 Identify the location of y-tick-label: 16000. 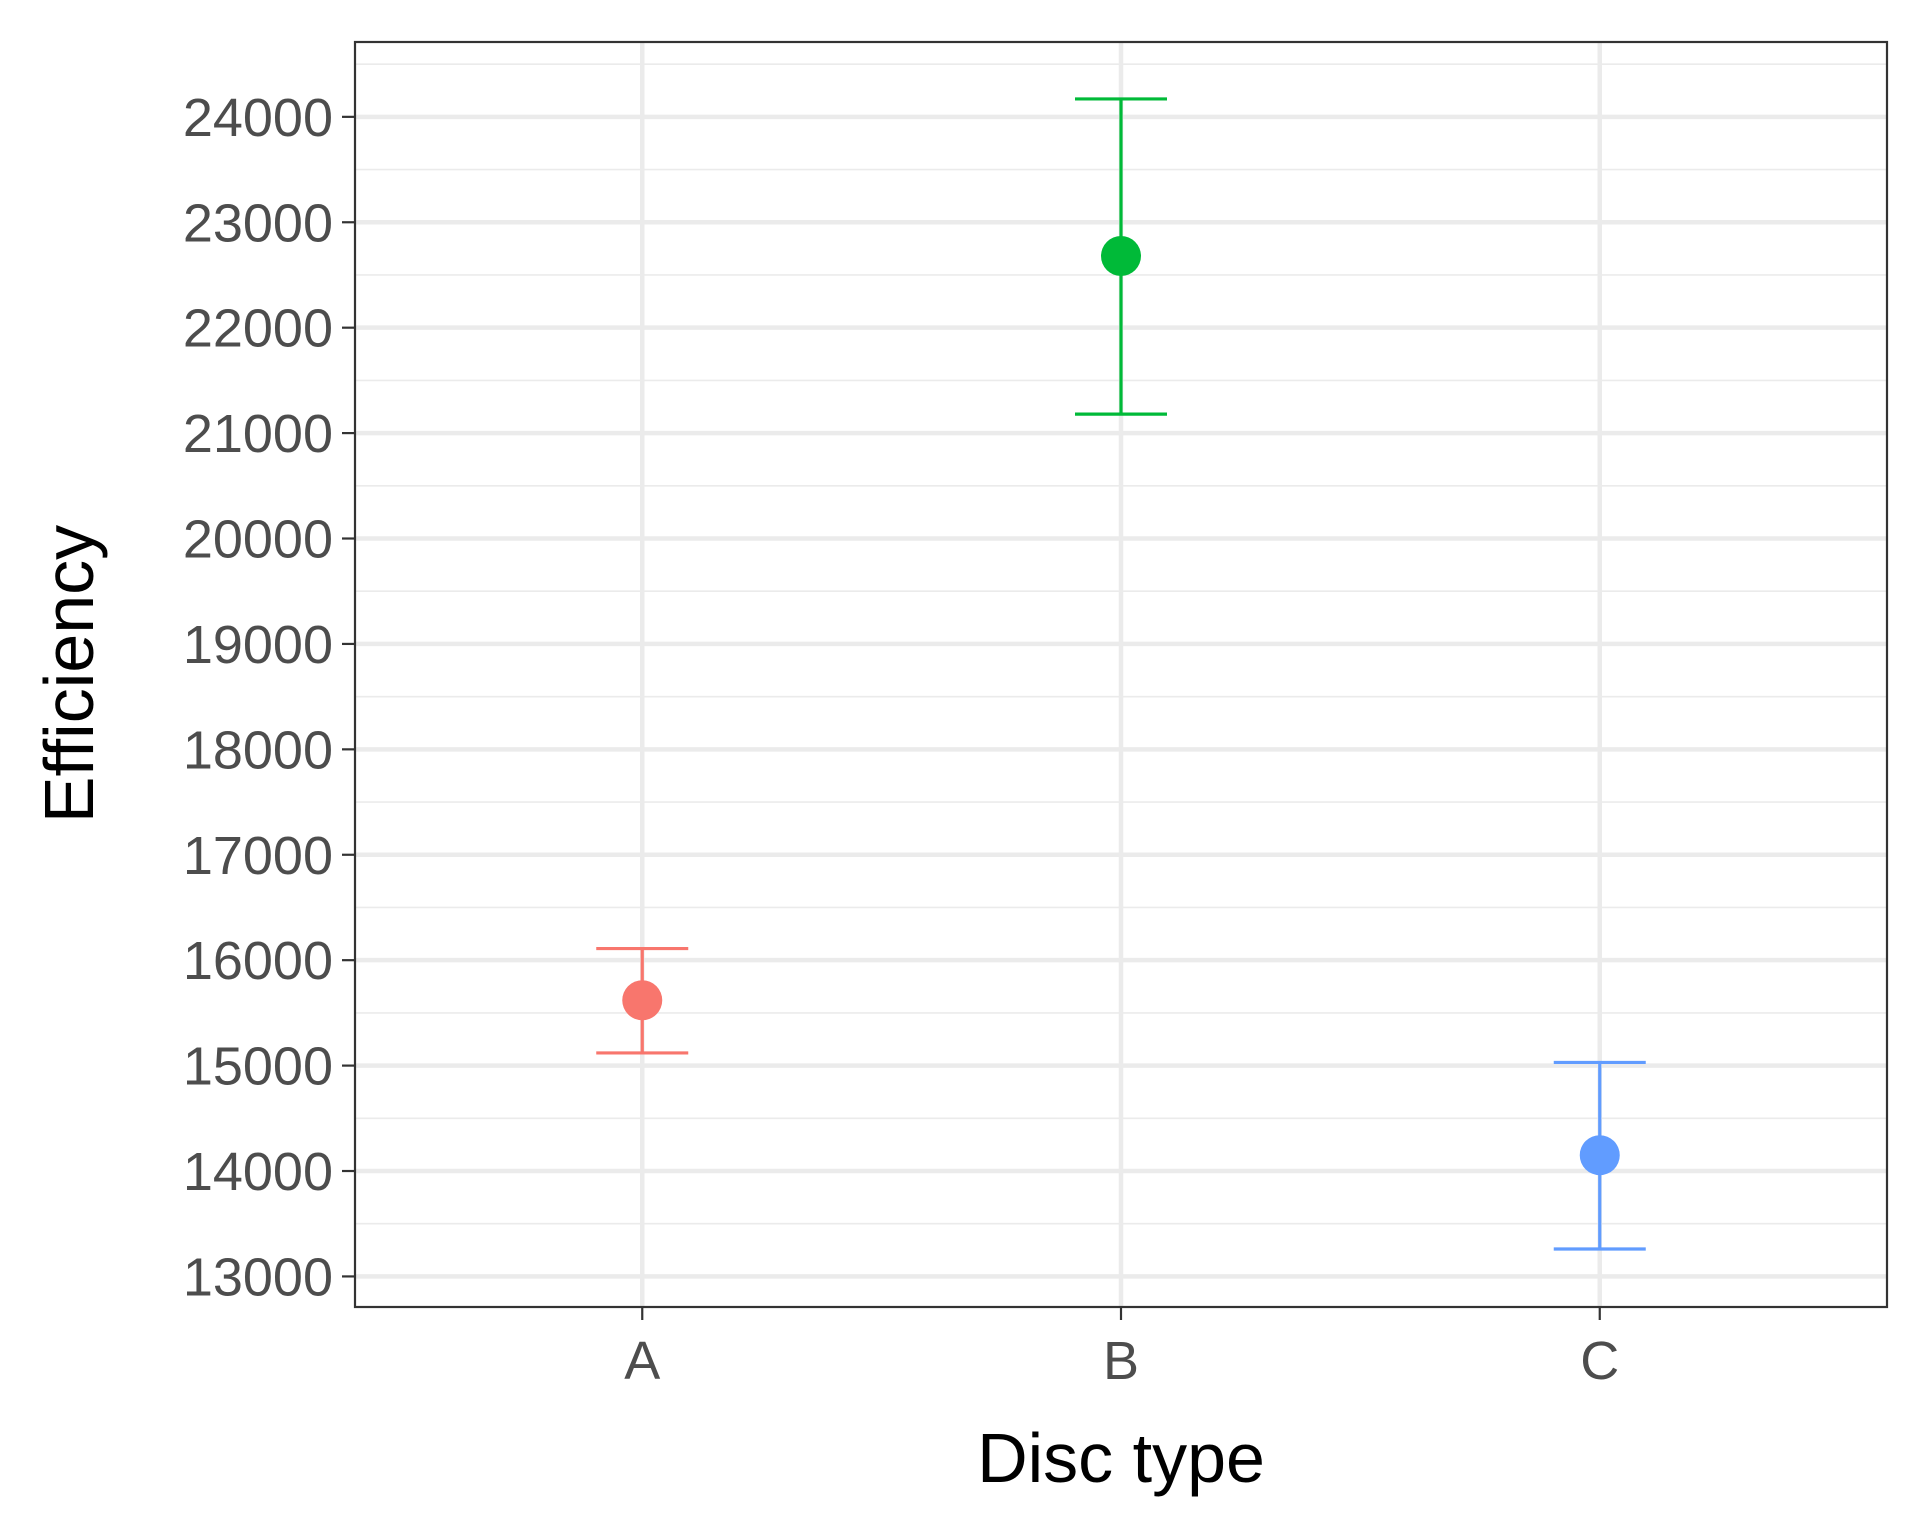
(258, 961).